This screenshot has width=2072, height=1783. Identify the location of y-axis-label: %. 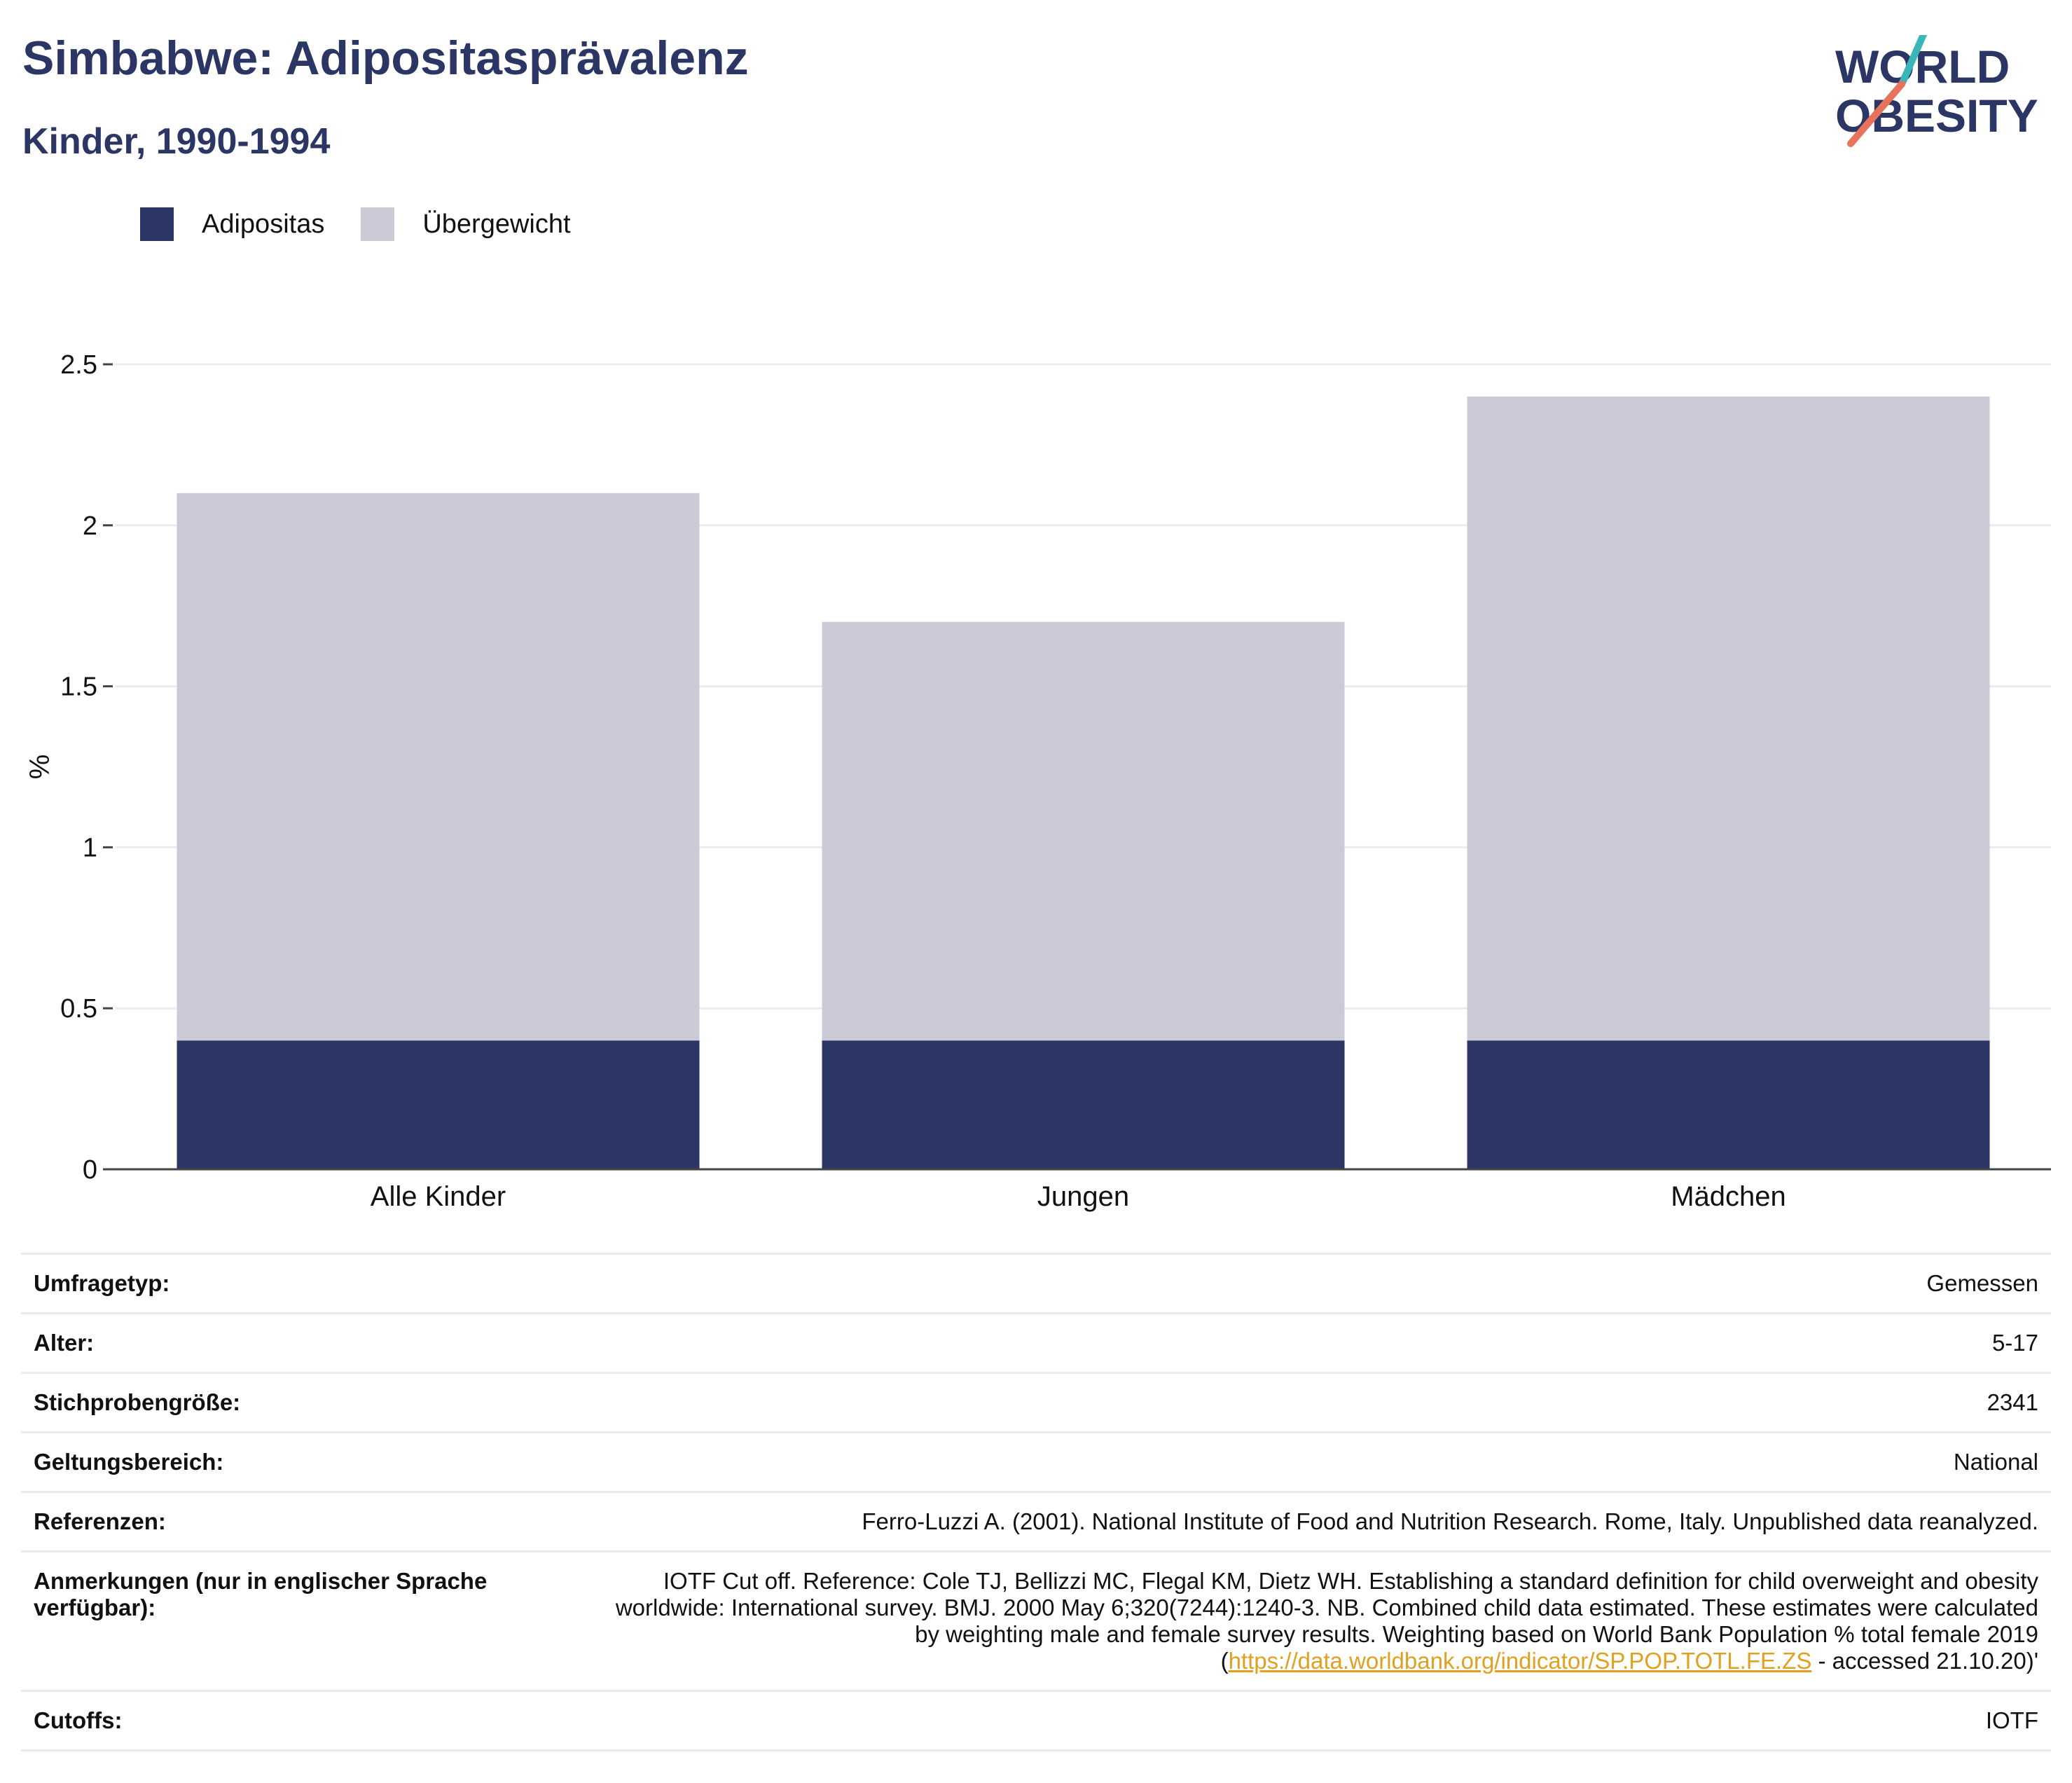
(40, 767).